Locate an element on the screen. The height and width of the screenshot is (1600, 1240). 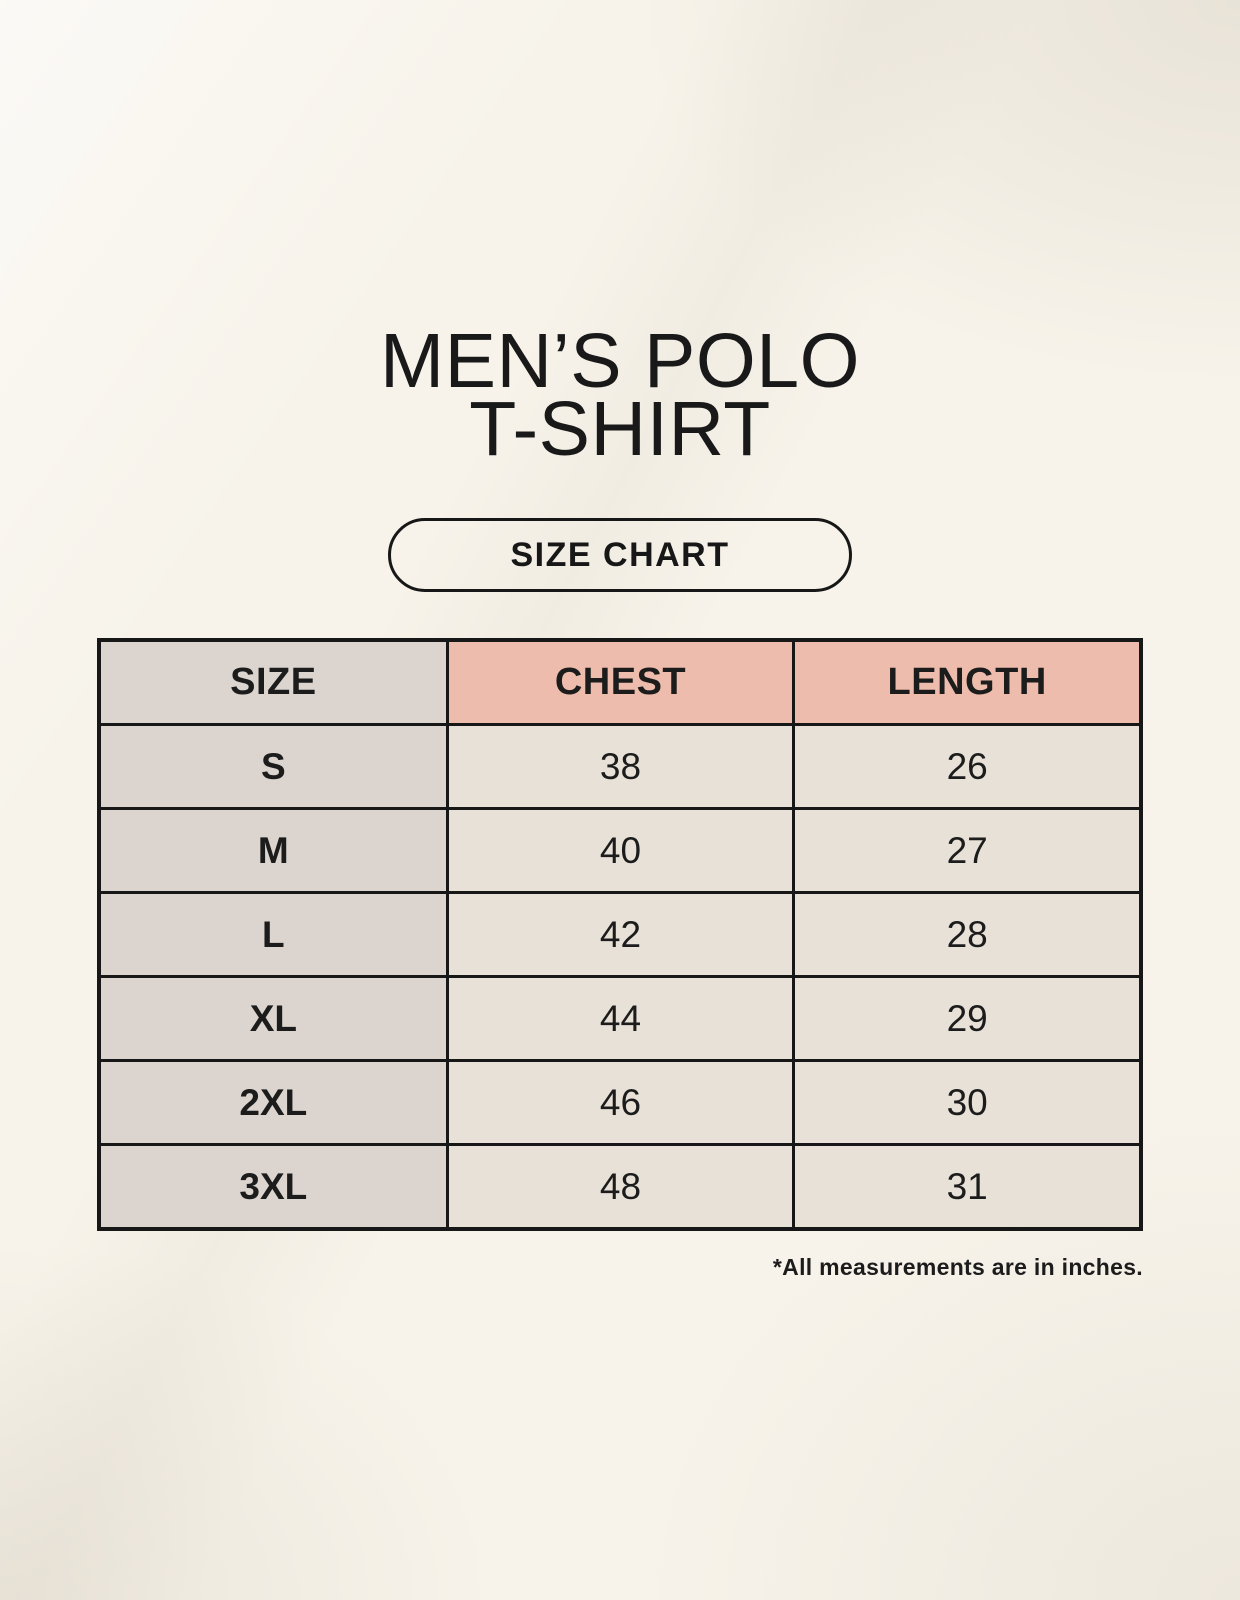
table-row-3xl: 3XL 48 31 is located at coordinates (620, 1187).